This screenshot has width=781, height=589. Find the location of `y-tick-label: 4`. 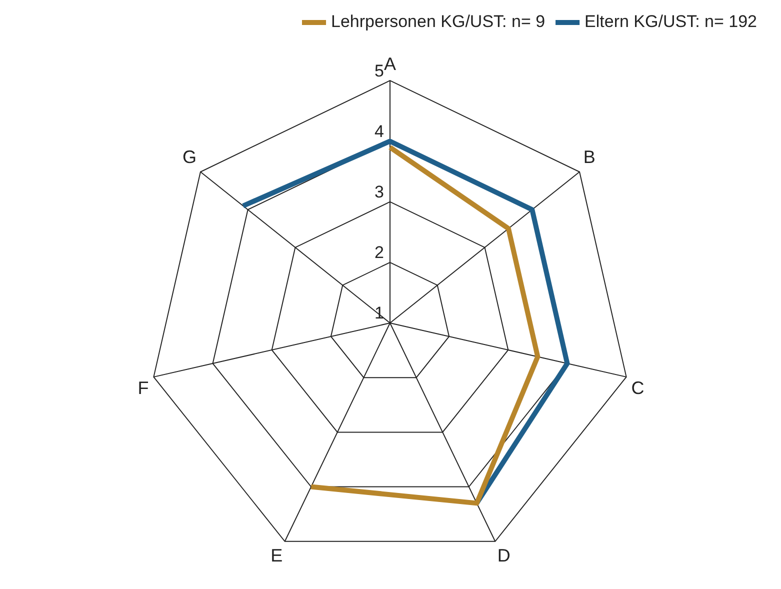

y-tick-label: 4 is located at coordinates (379, 131).